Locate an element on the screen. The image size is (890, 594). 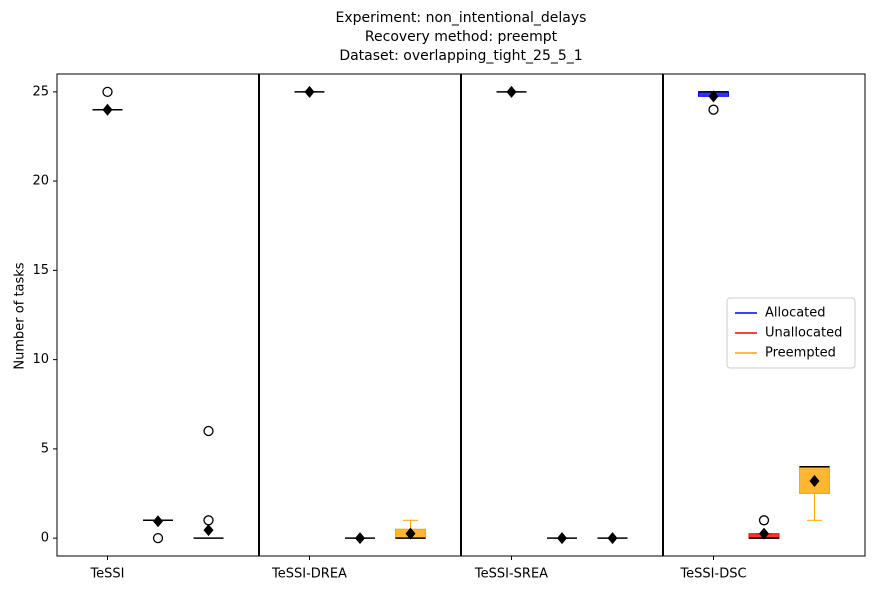
legend-label: Allocated is located at coordinates (795, 313).